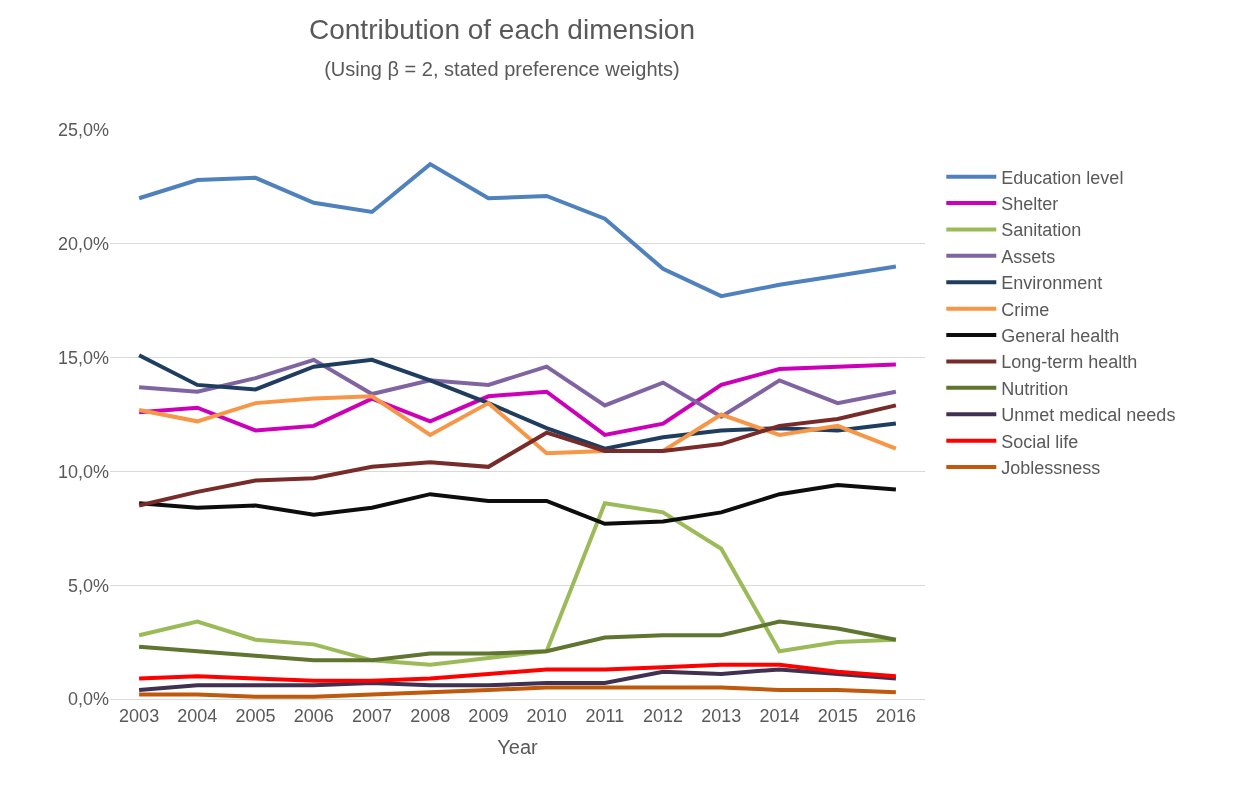 This screenshot has width=1255, height=789. What do you see at coordinates (139, 715) in the screenshot?
I see `x-tick-label: 2003` at bounding box center [139, 715].